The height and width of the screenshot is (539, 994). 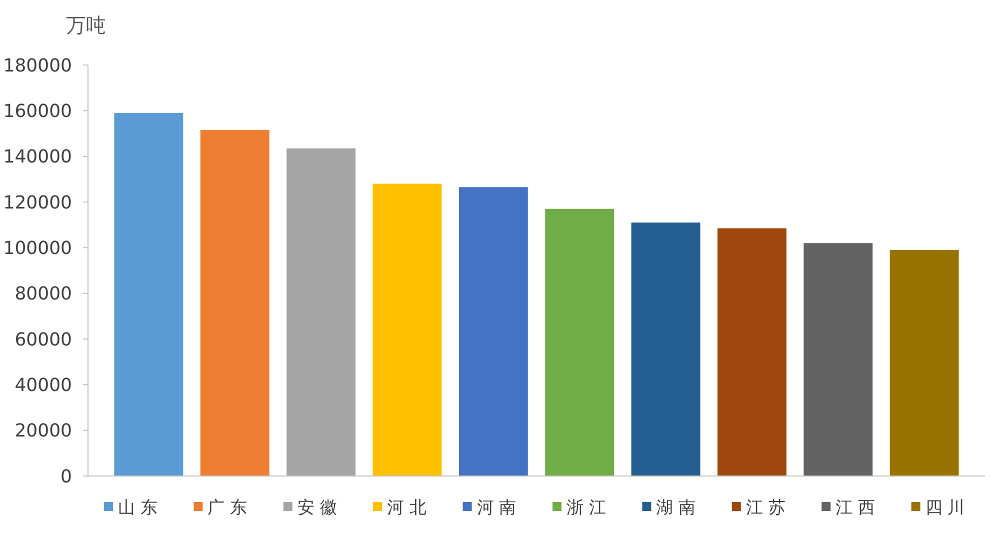 I want to click on y-axis-title: 万吨, so click(x=86, y=25).